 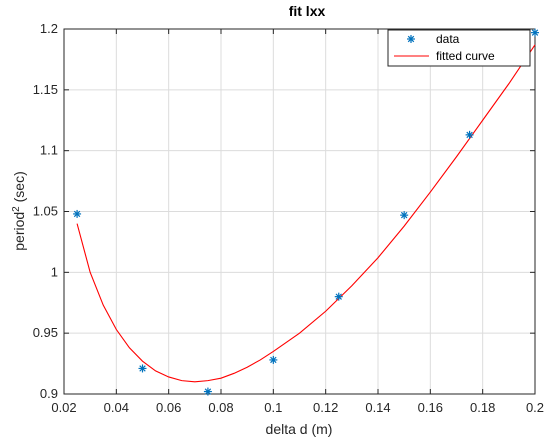 I want to click on y-axis-label-sup: 2, so click(x=16, y=209).